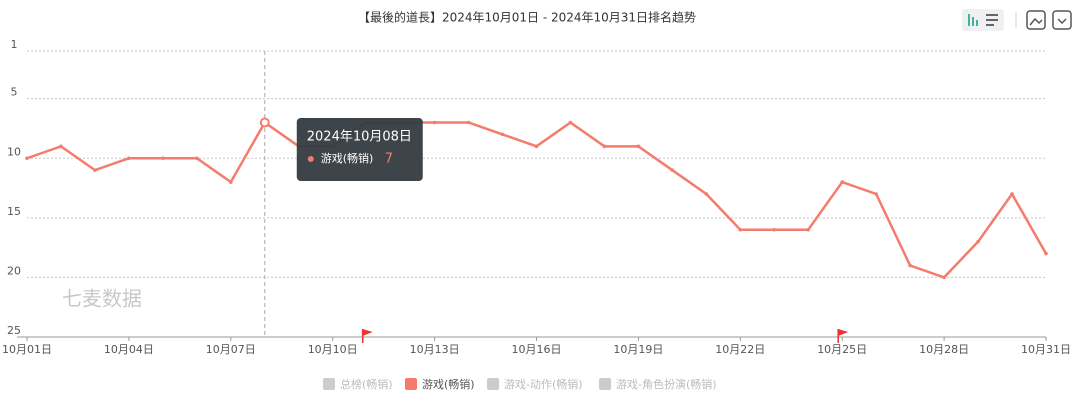 The image size is (1080, 400). What do you see at coordinates (14, 211) in the screenshot?
I see `y-tick-label: 15` at bounding box center [14, 211].